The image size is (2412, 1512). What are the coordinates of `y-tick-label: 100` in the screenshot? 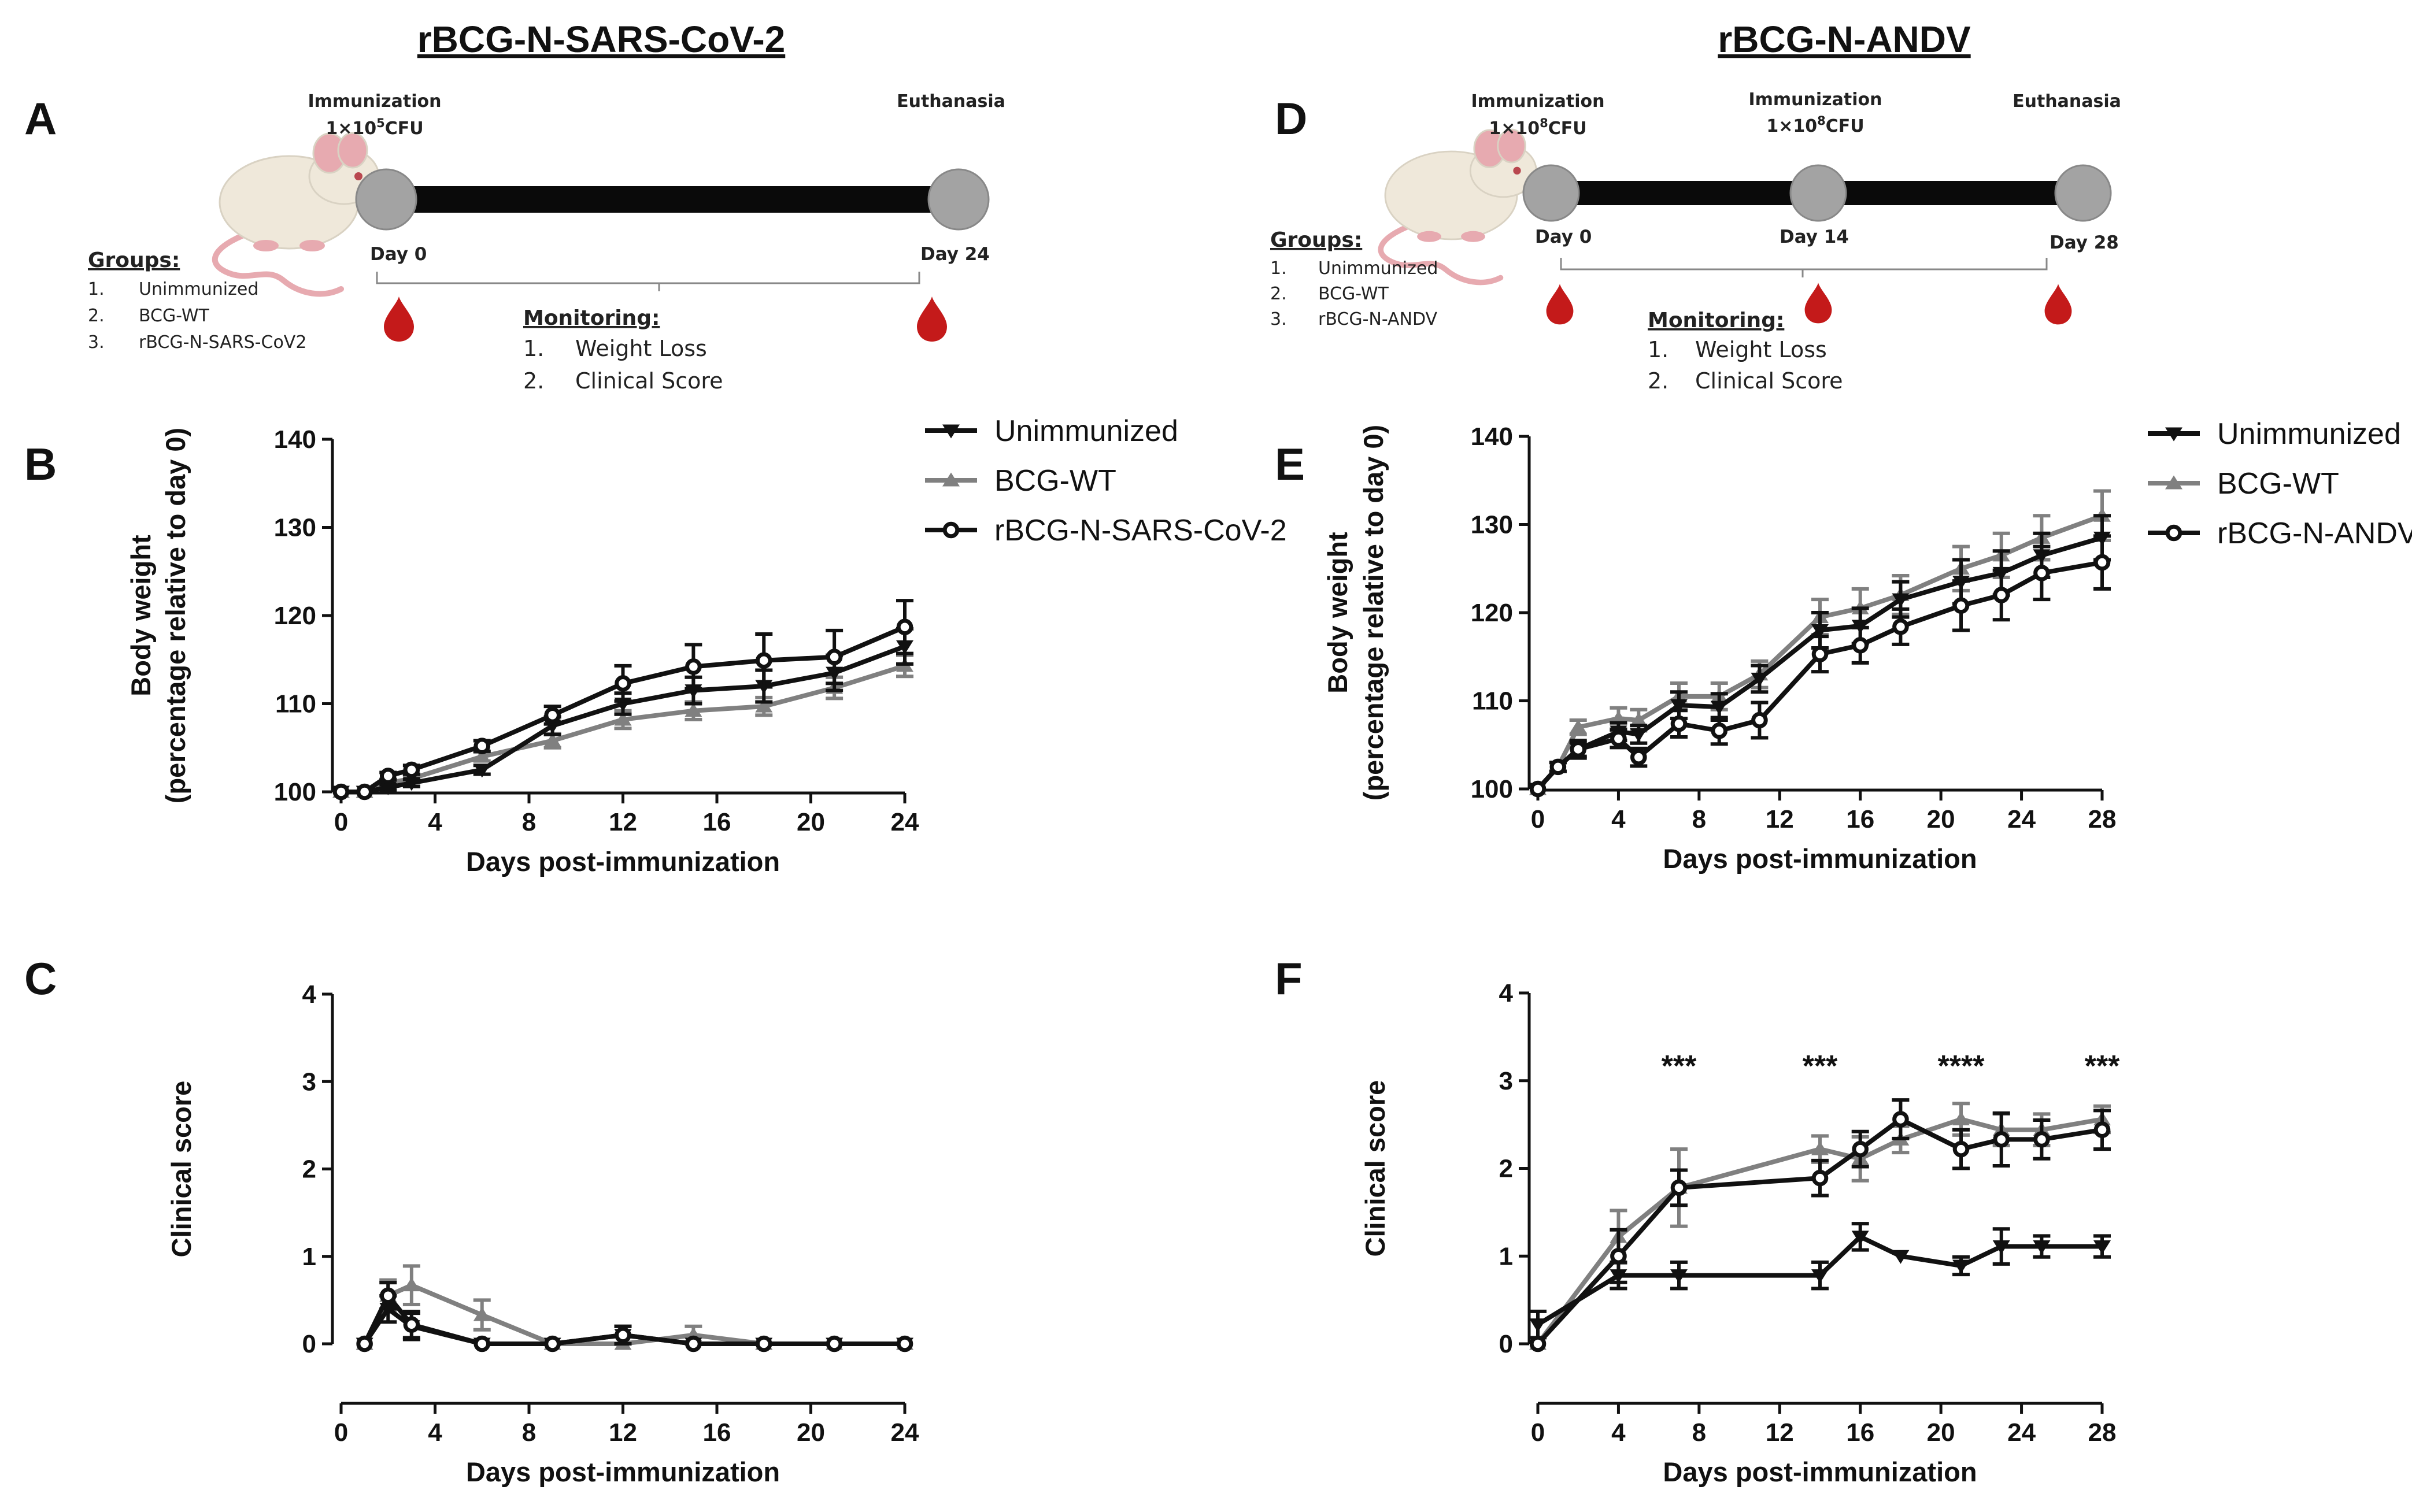 It's located at (295, 792).